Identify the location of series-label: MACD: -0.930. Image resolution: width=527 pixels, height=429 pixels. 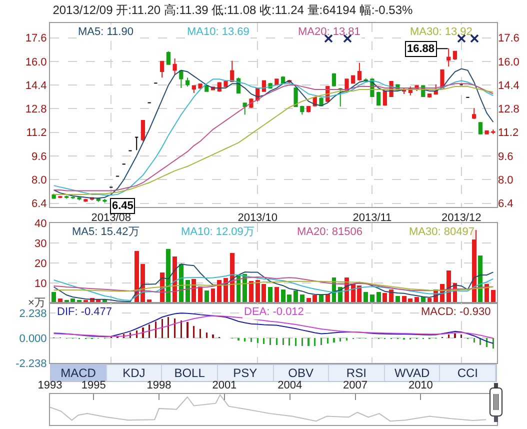
(456, 312).